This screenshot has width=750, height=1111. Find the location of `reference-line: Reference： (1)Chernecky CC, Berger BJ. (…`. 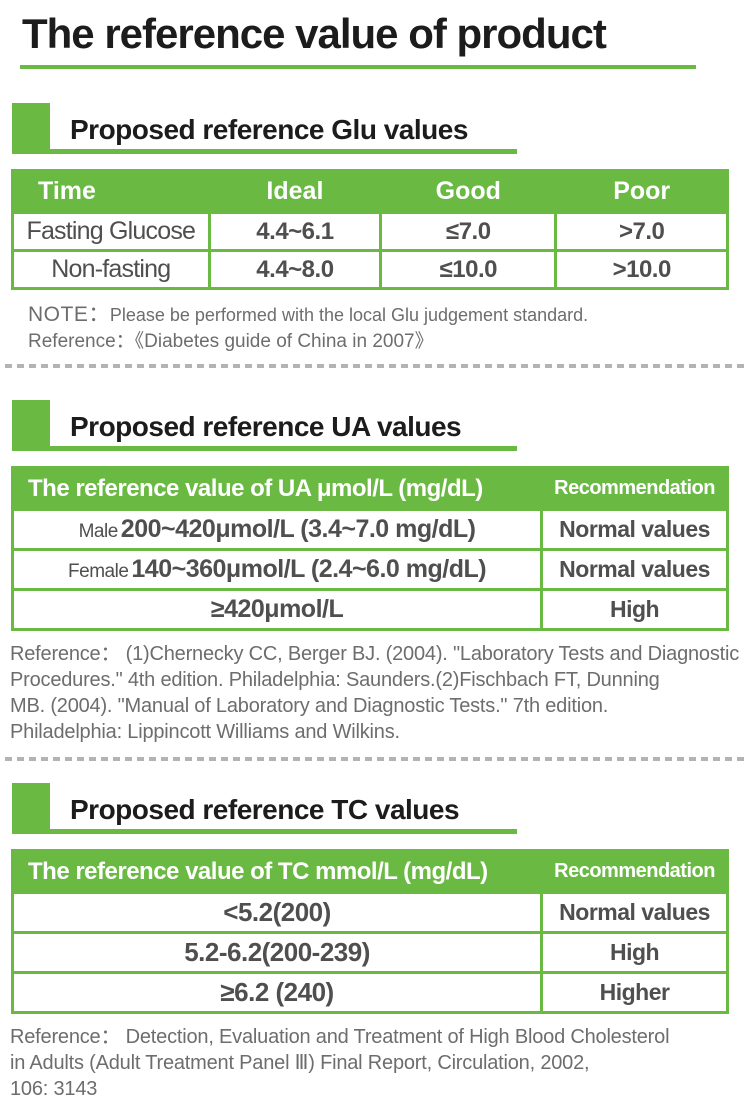

reference-line: Reference： (1)Chernecky CC, Berger BJ. (… is located at coordinates (375, 654).